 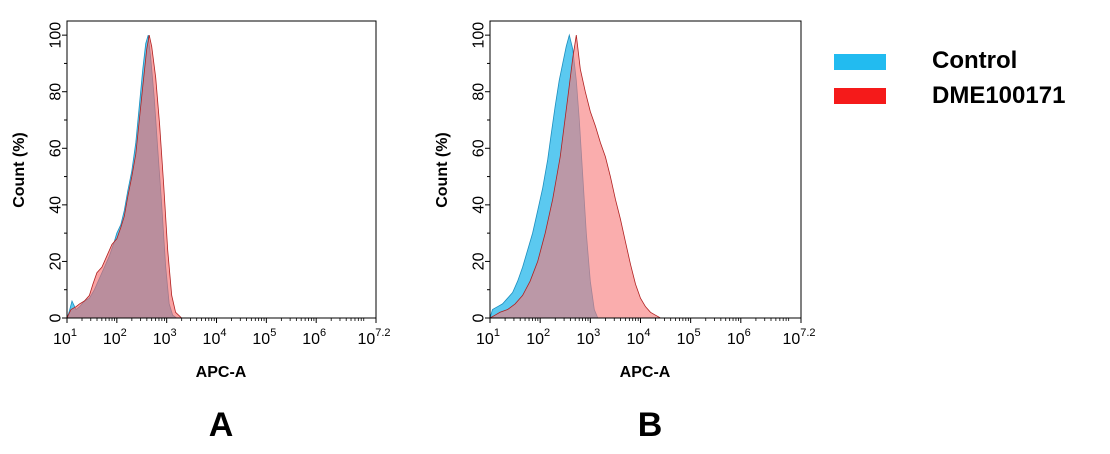 I want to click on panel-a-letter: A, so click(x=221, y=425).